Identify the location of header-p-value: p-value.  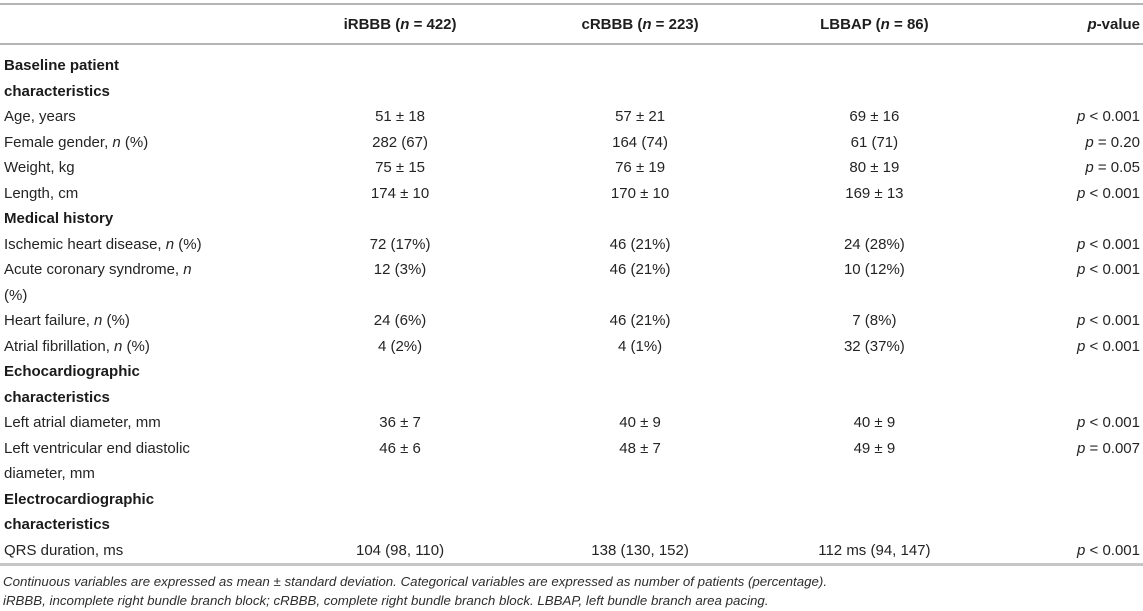
(1113, 24).